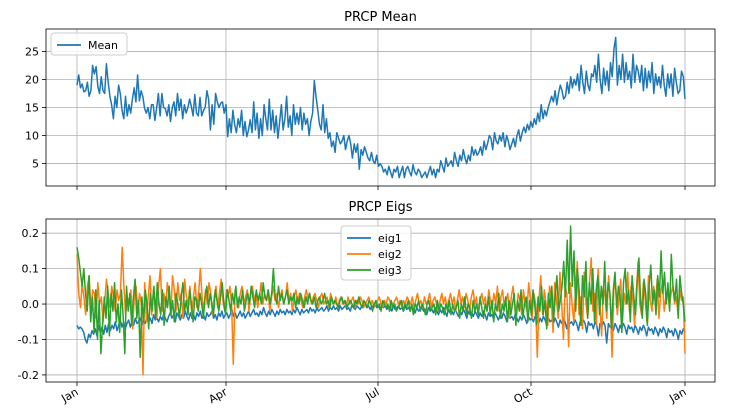 This screenshot has height=419, width=741. Describe the element at coordinates (32, 79) in the screenshot. I see `y-tick-label: 20` at that location.